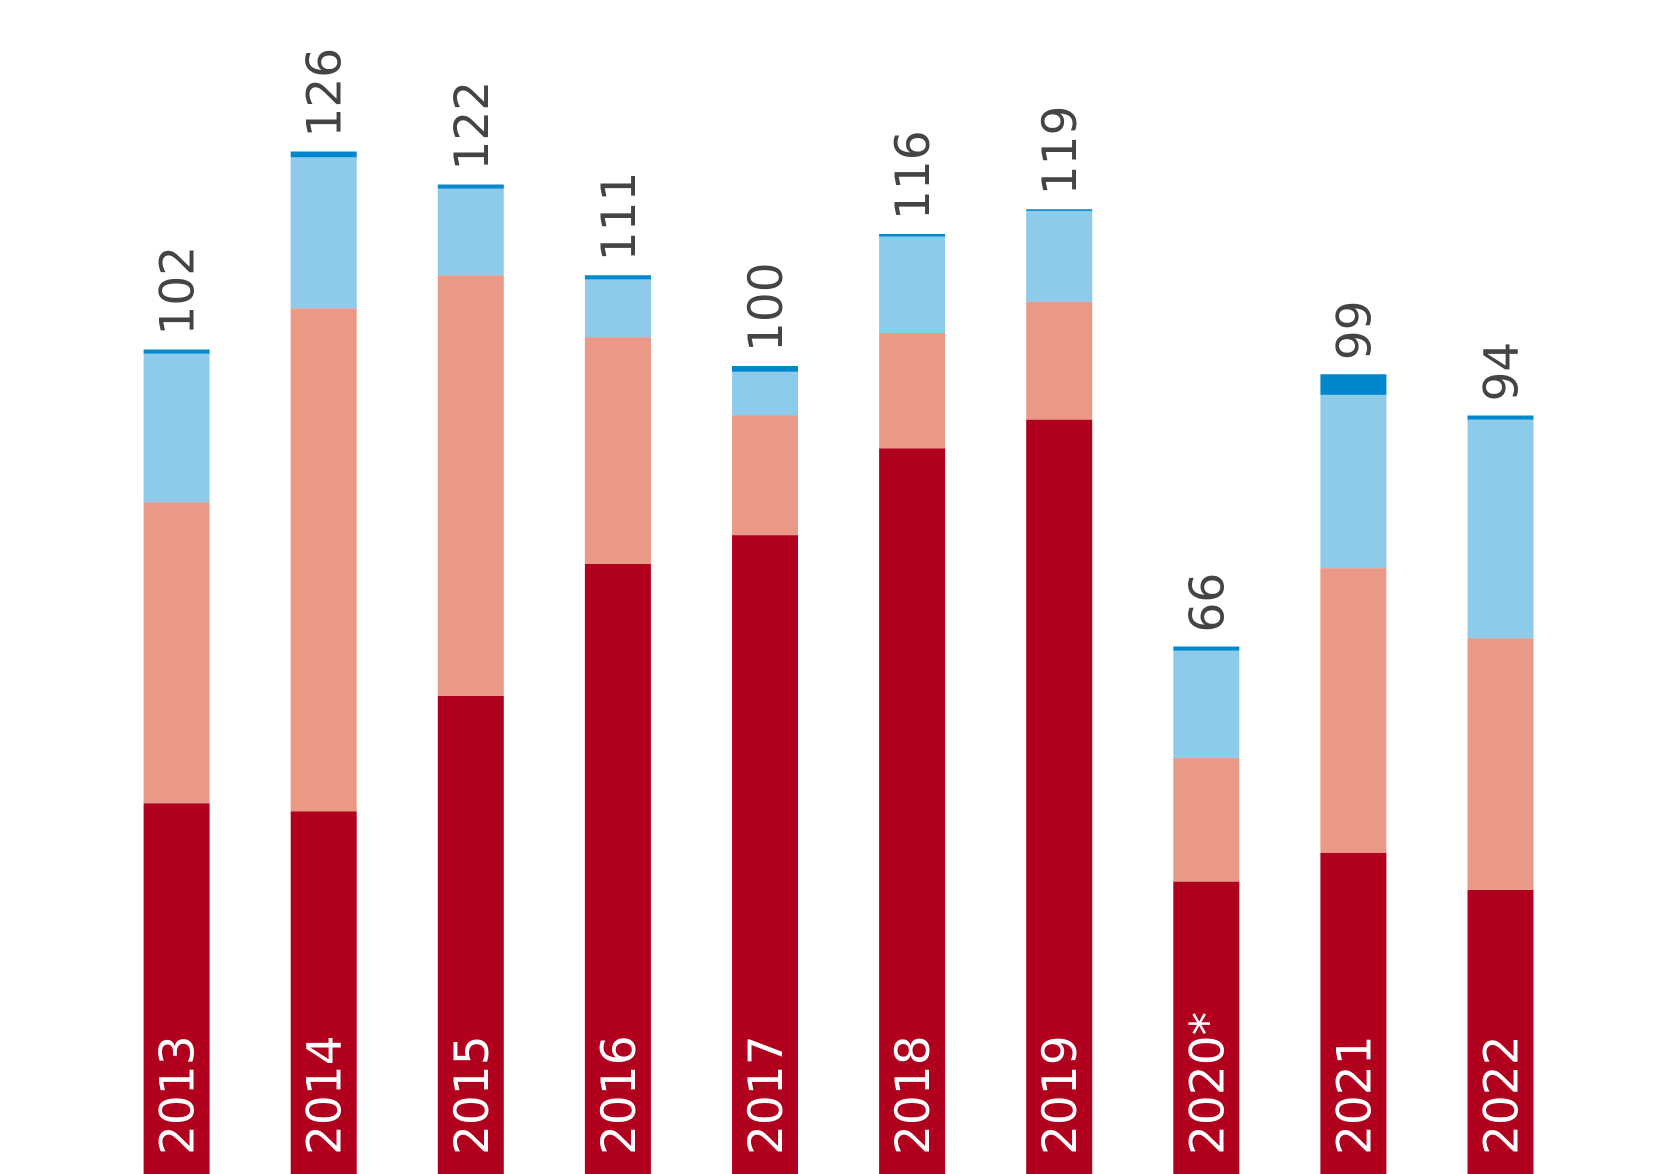  I want to click on total-label: 102, so click(178, 291).